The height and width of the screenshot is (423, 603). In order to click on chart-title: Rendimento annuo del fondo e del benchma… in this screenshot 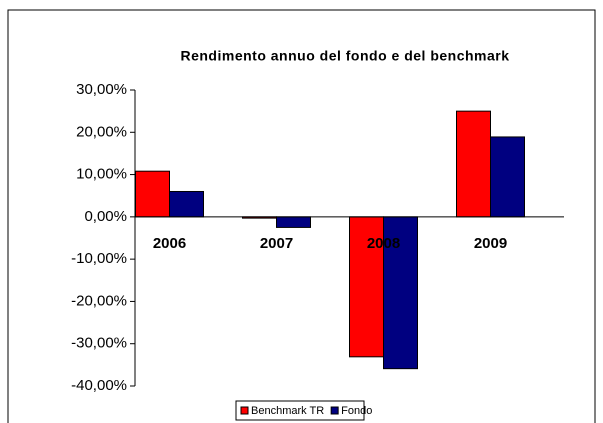, I will do `click(344, 56)`.